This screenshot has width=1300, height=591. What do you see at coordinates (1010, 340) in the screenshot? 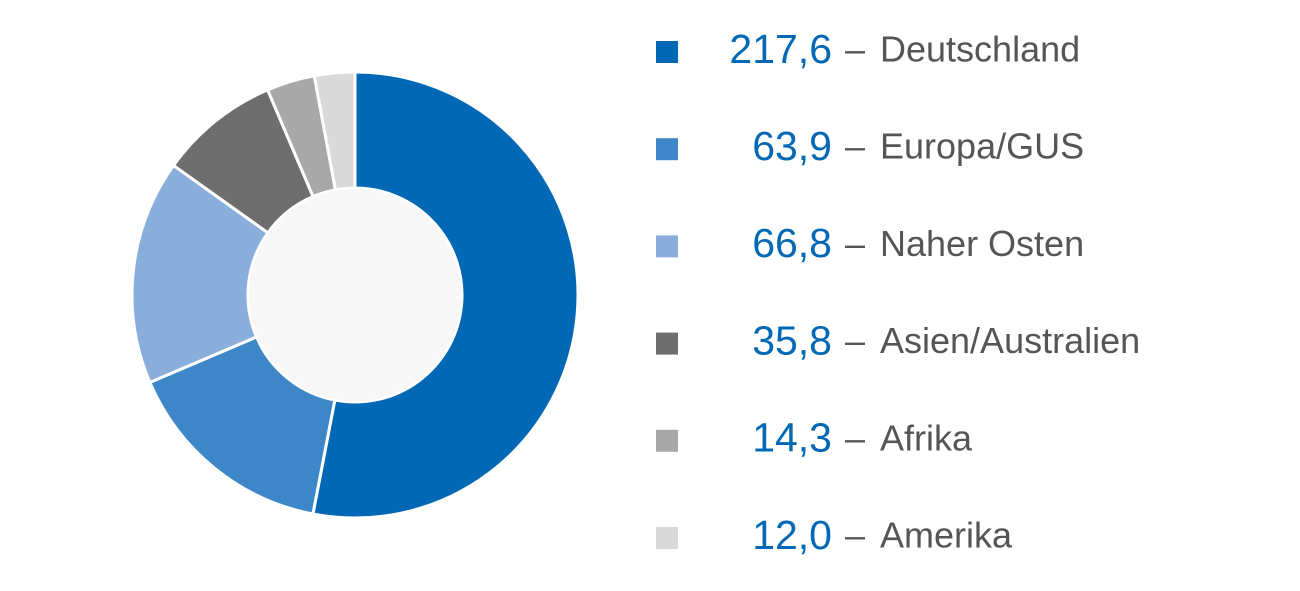
I see `legend-label: Asien/Australien` at bounding box center [1010, 340].